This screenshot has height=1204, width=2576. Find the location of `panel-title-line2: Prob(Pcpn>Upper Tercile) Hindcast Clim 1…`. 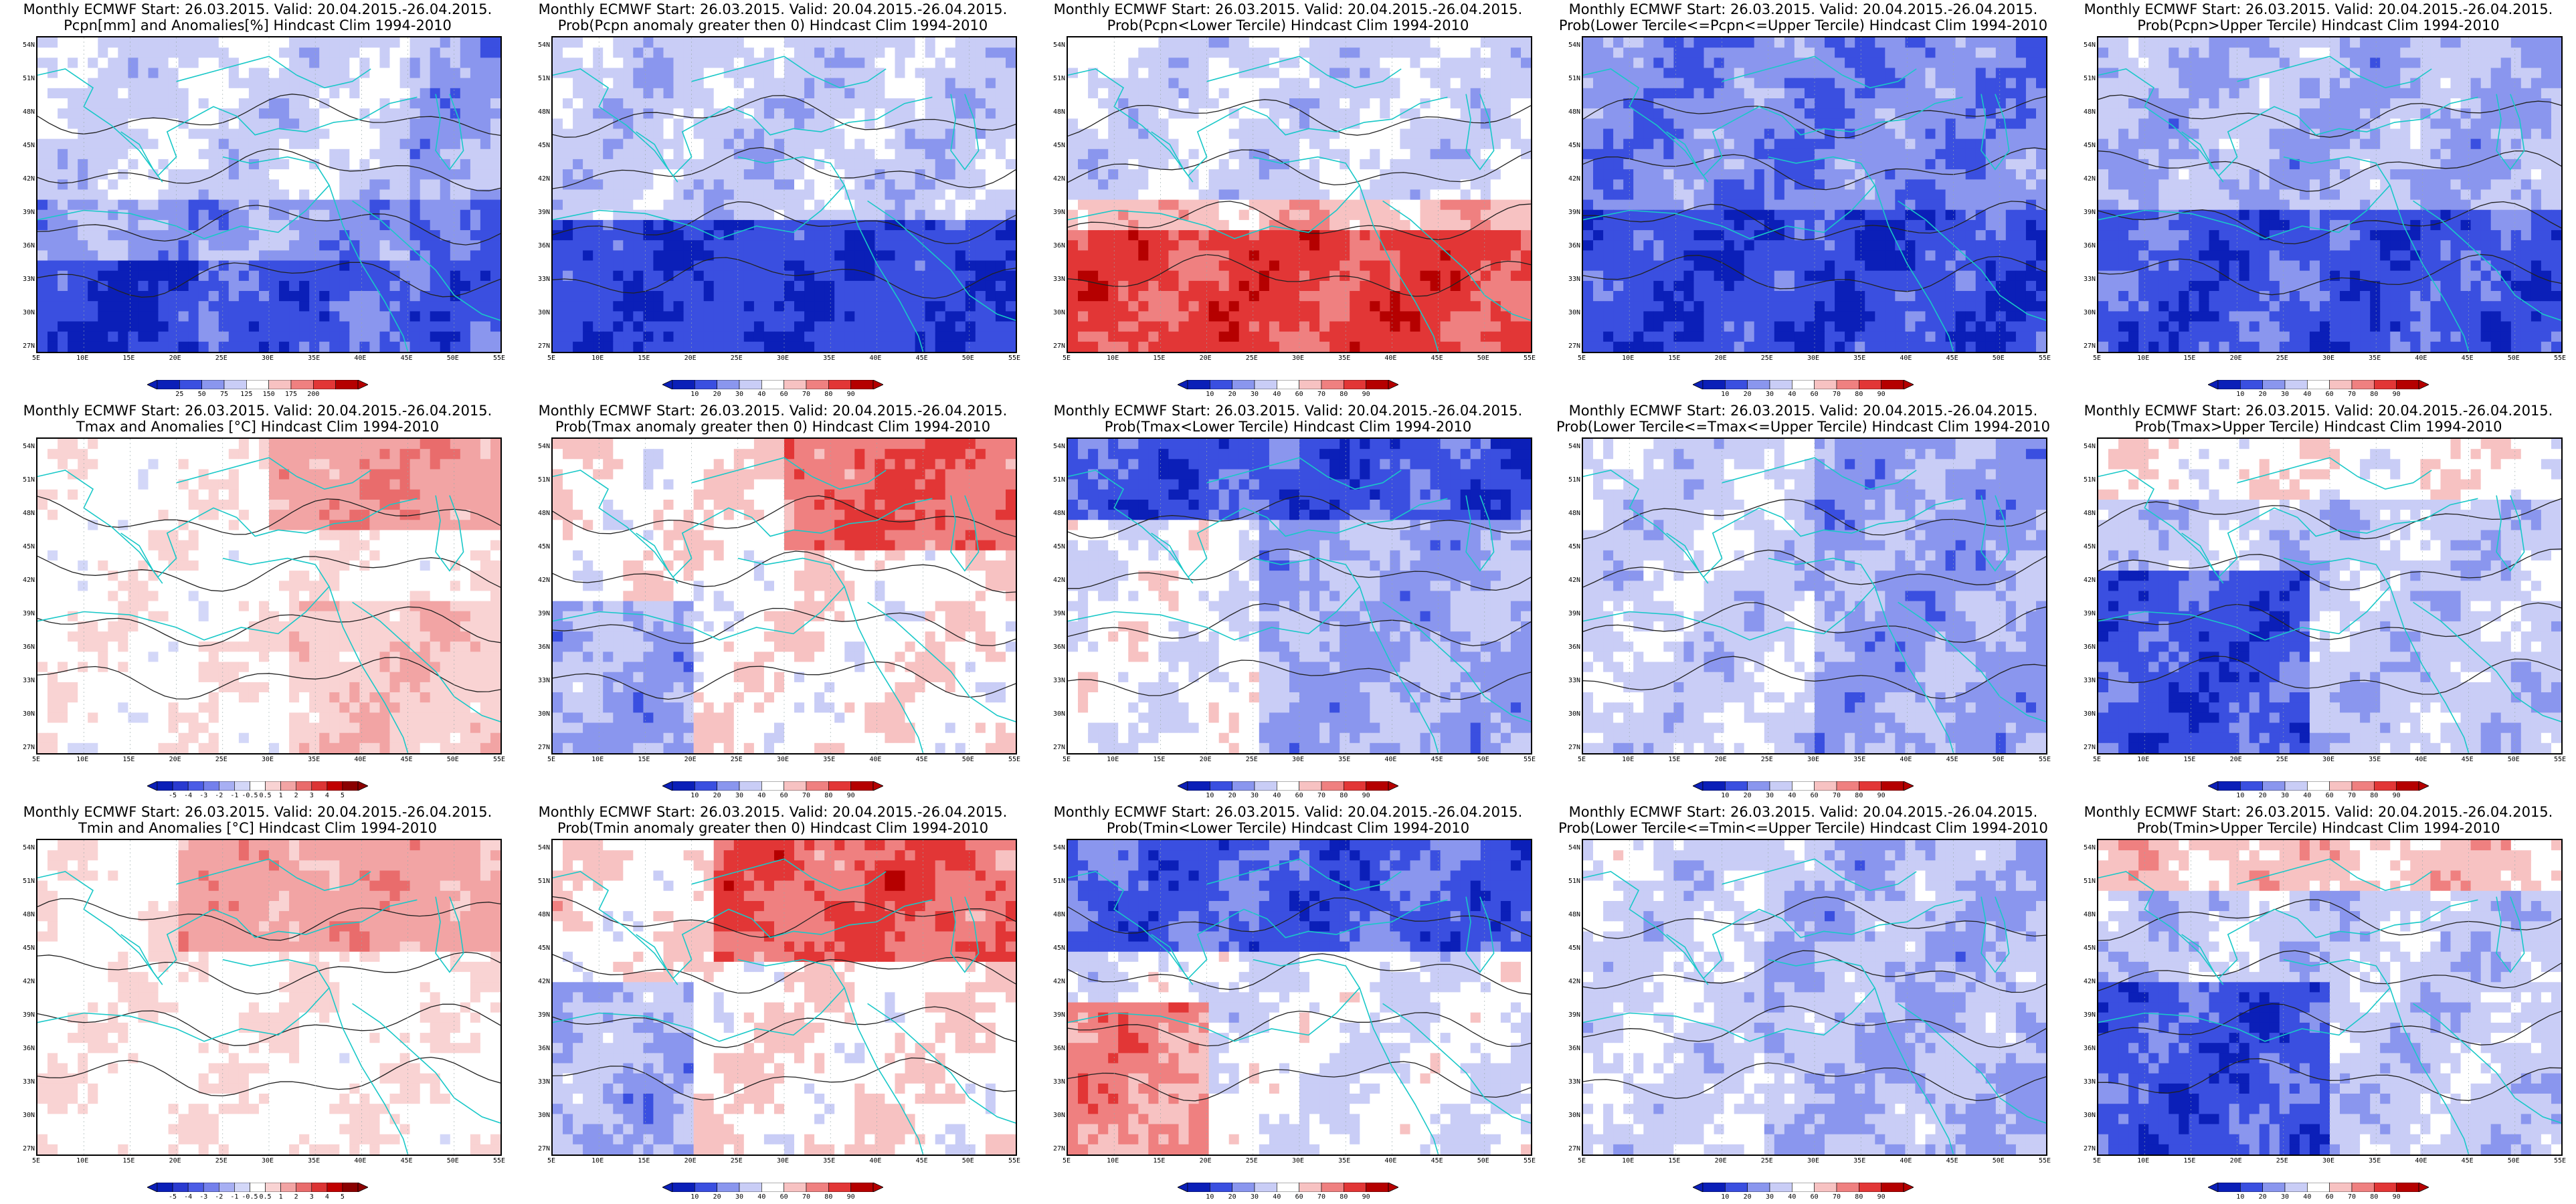

panel-title-line2: Prob(Pcpn>Upper Tercile) Hindcast Clim 1… is located at coordinates (2318, 25).